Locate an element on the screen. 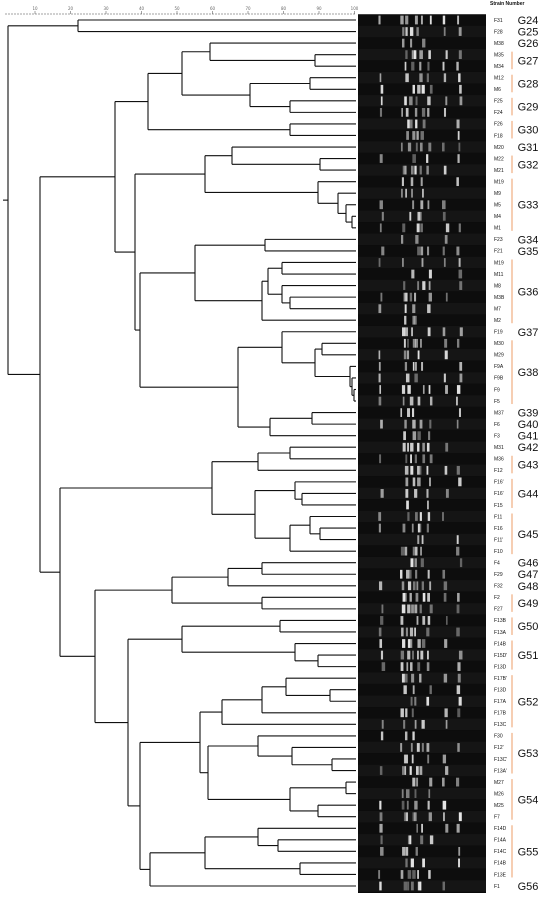  group-label: G46 is located at coordinates (528, 564).